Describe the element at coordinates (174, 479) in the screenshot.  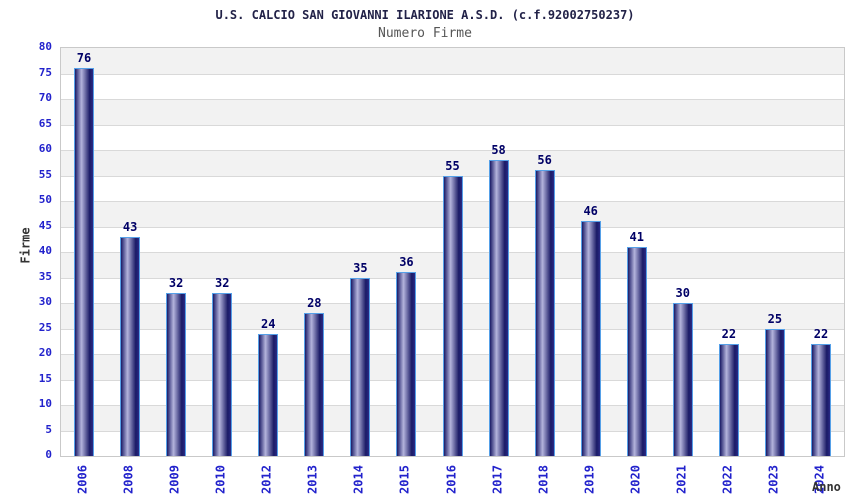
I see `x-tick-2009: 2009` at that location.